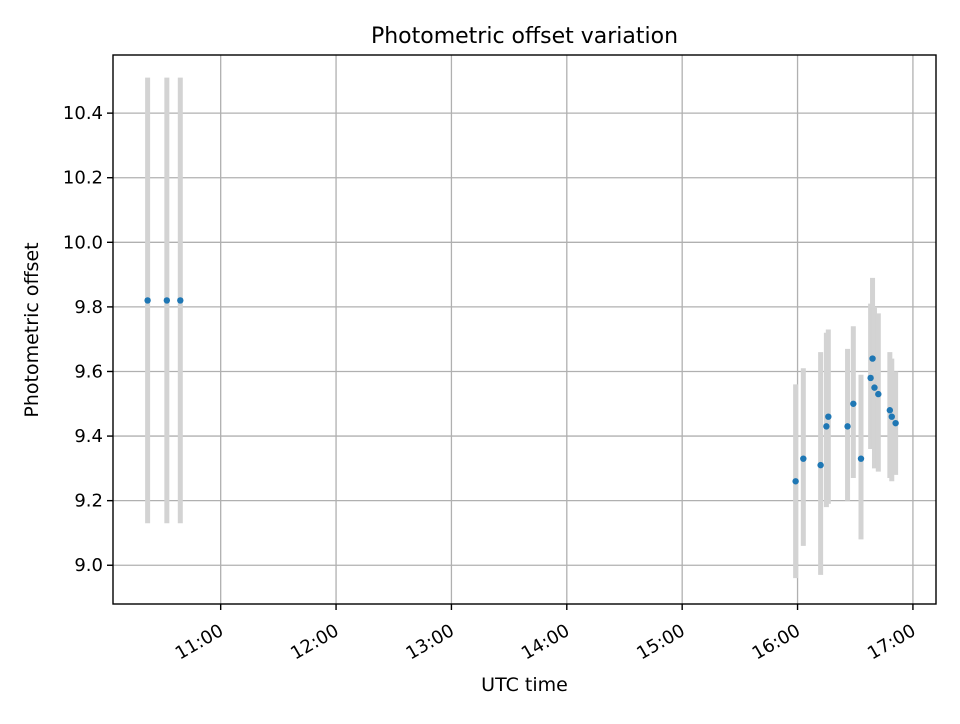  Describe the element at coordinates (32, 329) in the screenshot. I see `y-axis-label: Photometric offset` at that location.